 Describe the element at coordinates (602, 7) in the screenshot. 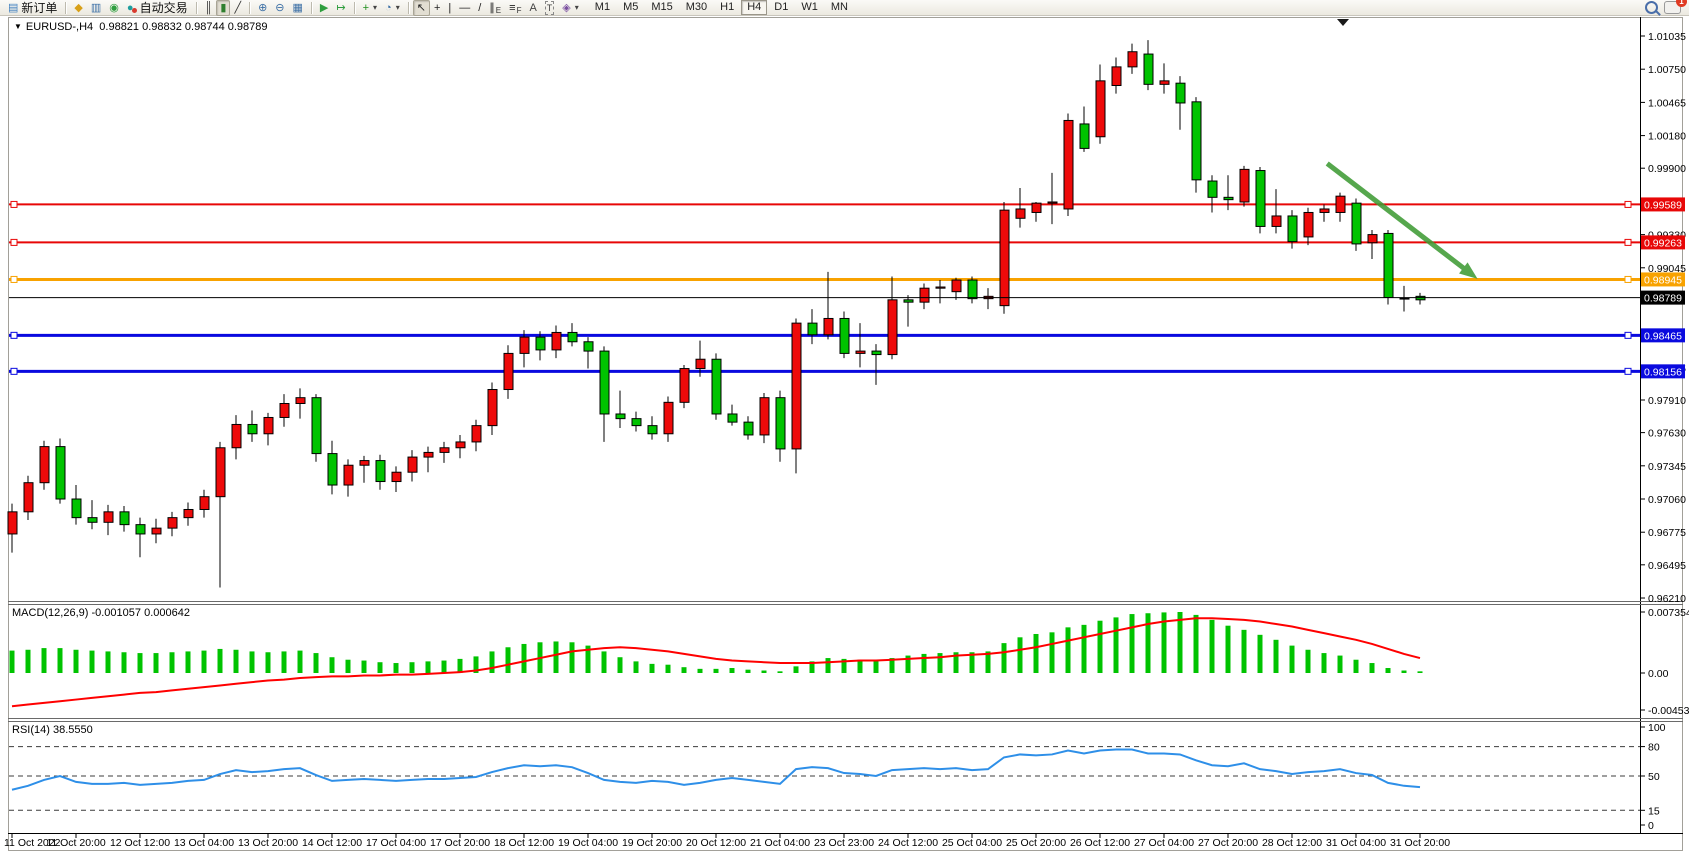

I see `timeframe-m1-button: M1` at that location.